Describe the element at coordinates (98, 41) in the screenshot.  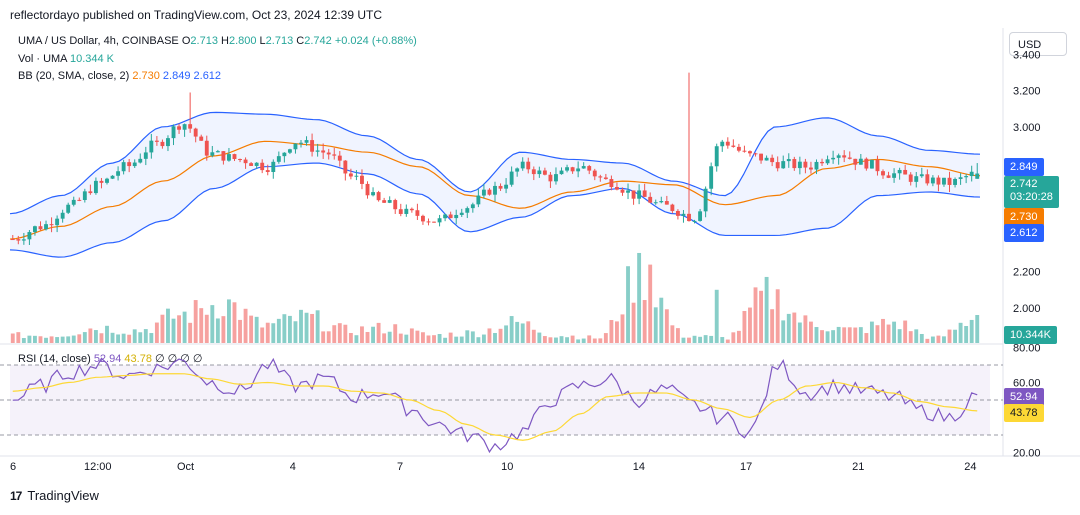
I see `symbol-name: UMA / US Dollar, 4h, COINBASE` at that location.